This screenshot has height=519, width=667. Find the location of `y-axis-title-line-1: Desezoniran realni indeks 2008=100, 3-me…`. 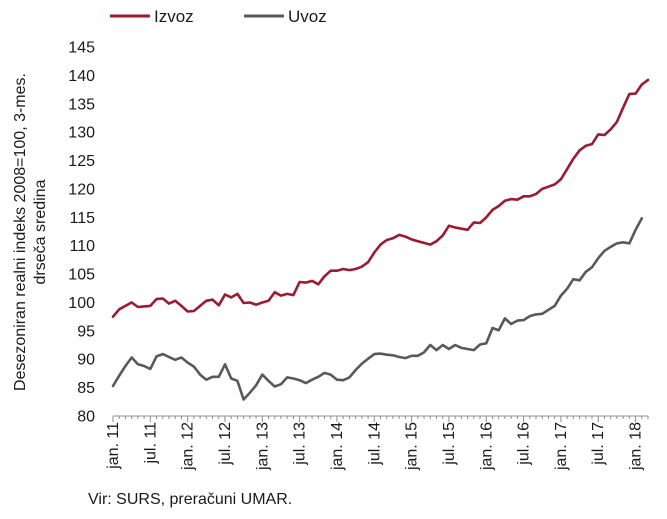

y-axis-title-line-1: Desezoniran realni indeks 2008=100, 3-me… is located at coordinates (20, 232).